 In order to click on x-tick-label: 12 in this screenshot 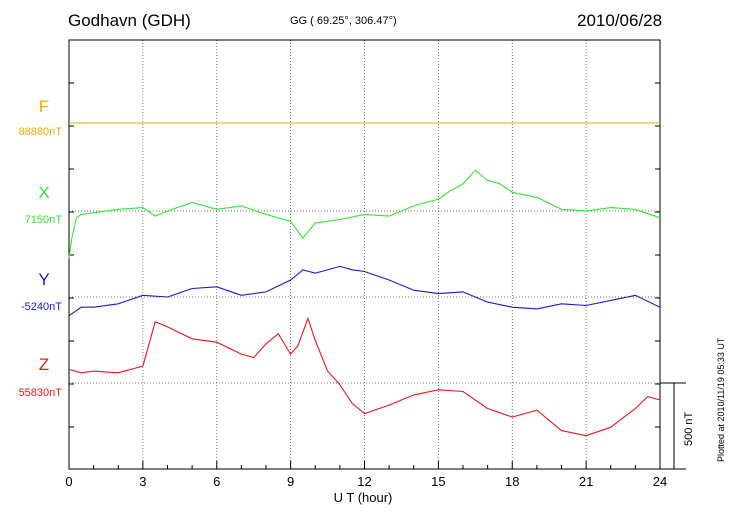, I will do `click(364, 481)`.